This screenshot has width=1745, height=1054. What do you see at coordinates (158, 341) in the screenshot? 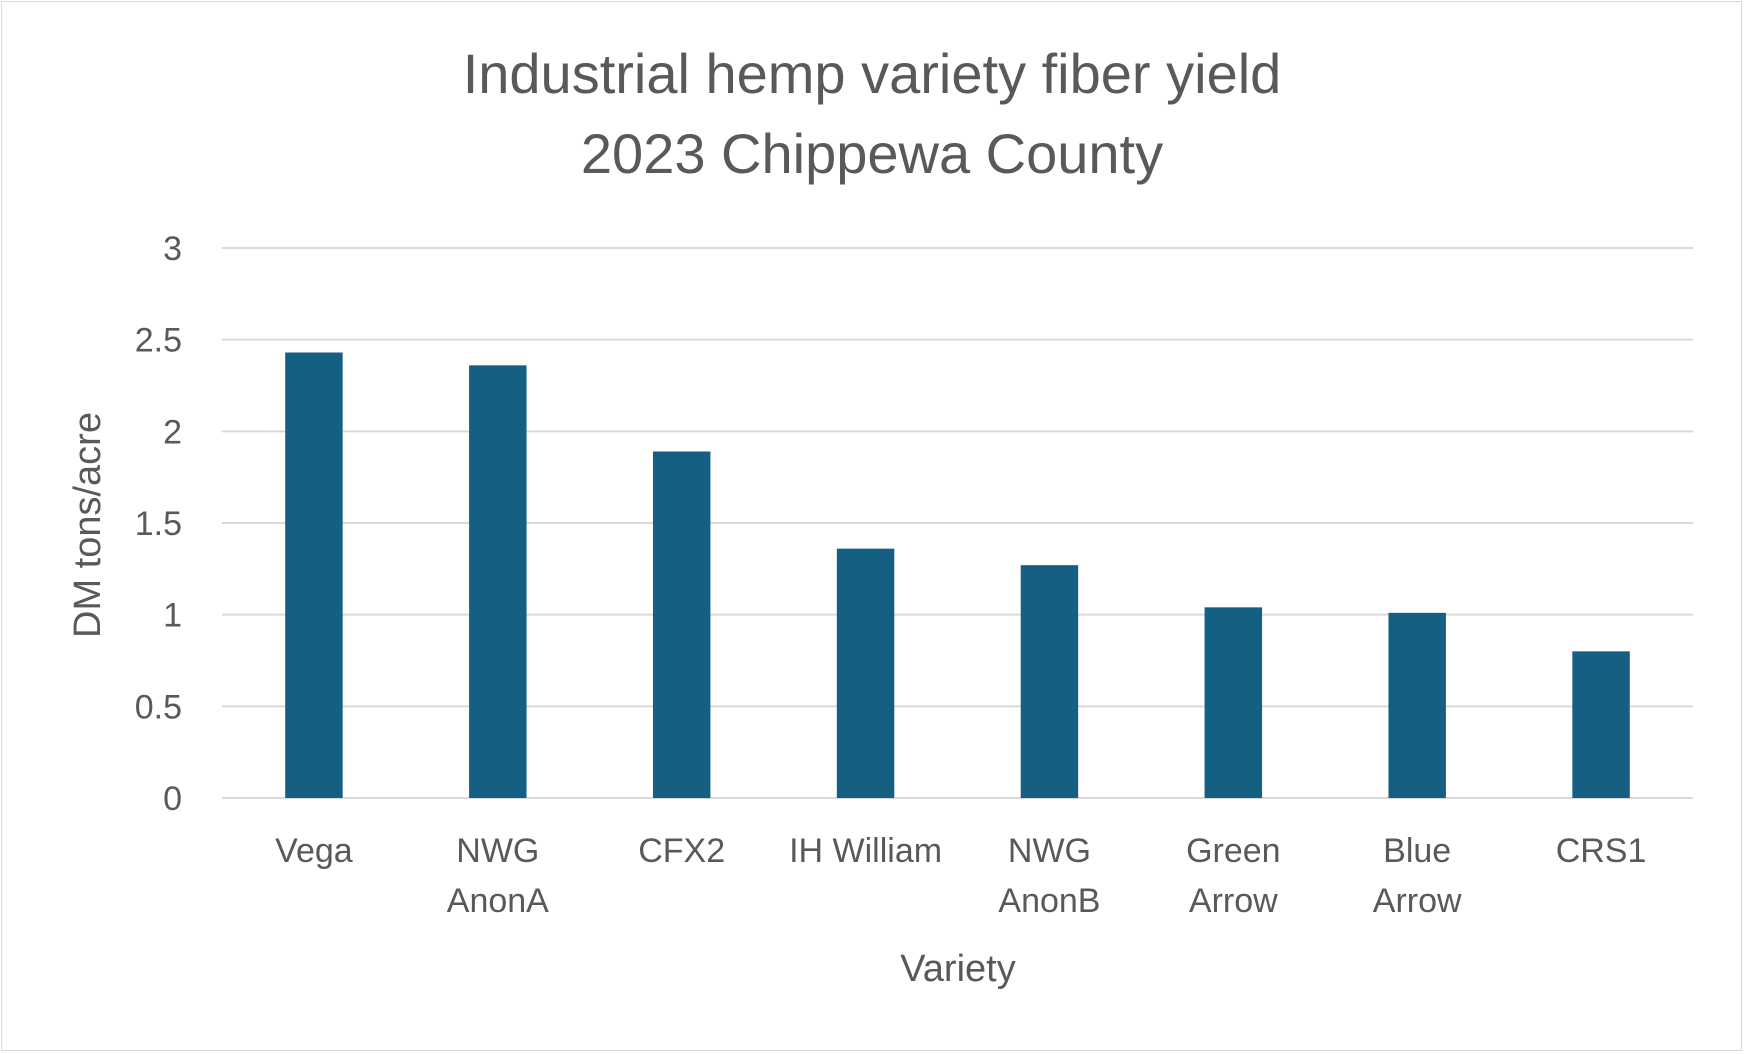
I see `y-tick-label: 2.5` at bounding box center [158, 341].